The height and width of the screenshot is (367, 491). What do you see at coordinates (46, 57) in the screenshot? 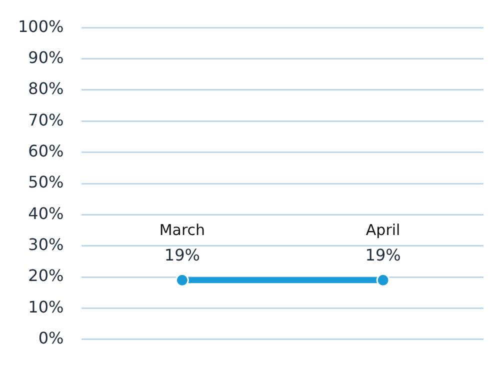
I see `y-tick-label: 90%` at bounding box center [46, 57].